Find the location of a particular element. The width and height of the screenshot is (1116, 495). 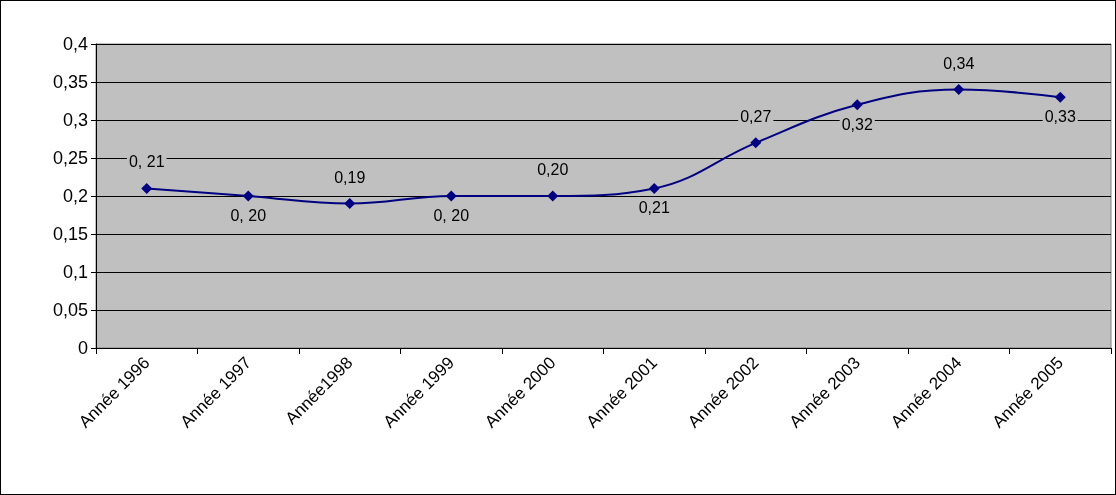

y-tick-label: 0,15 is located at coordinates (70, 234).